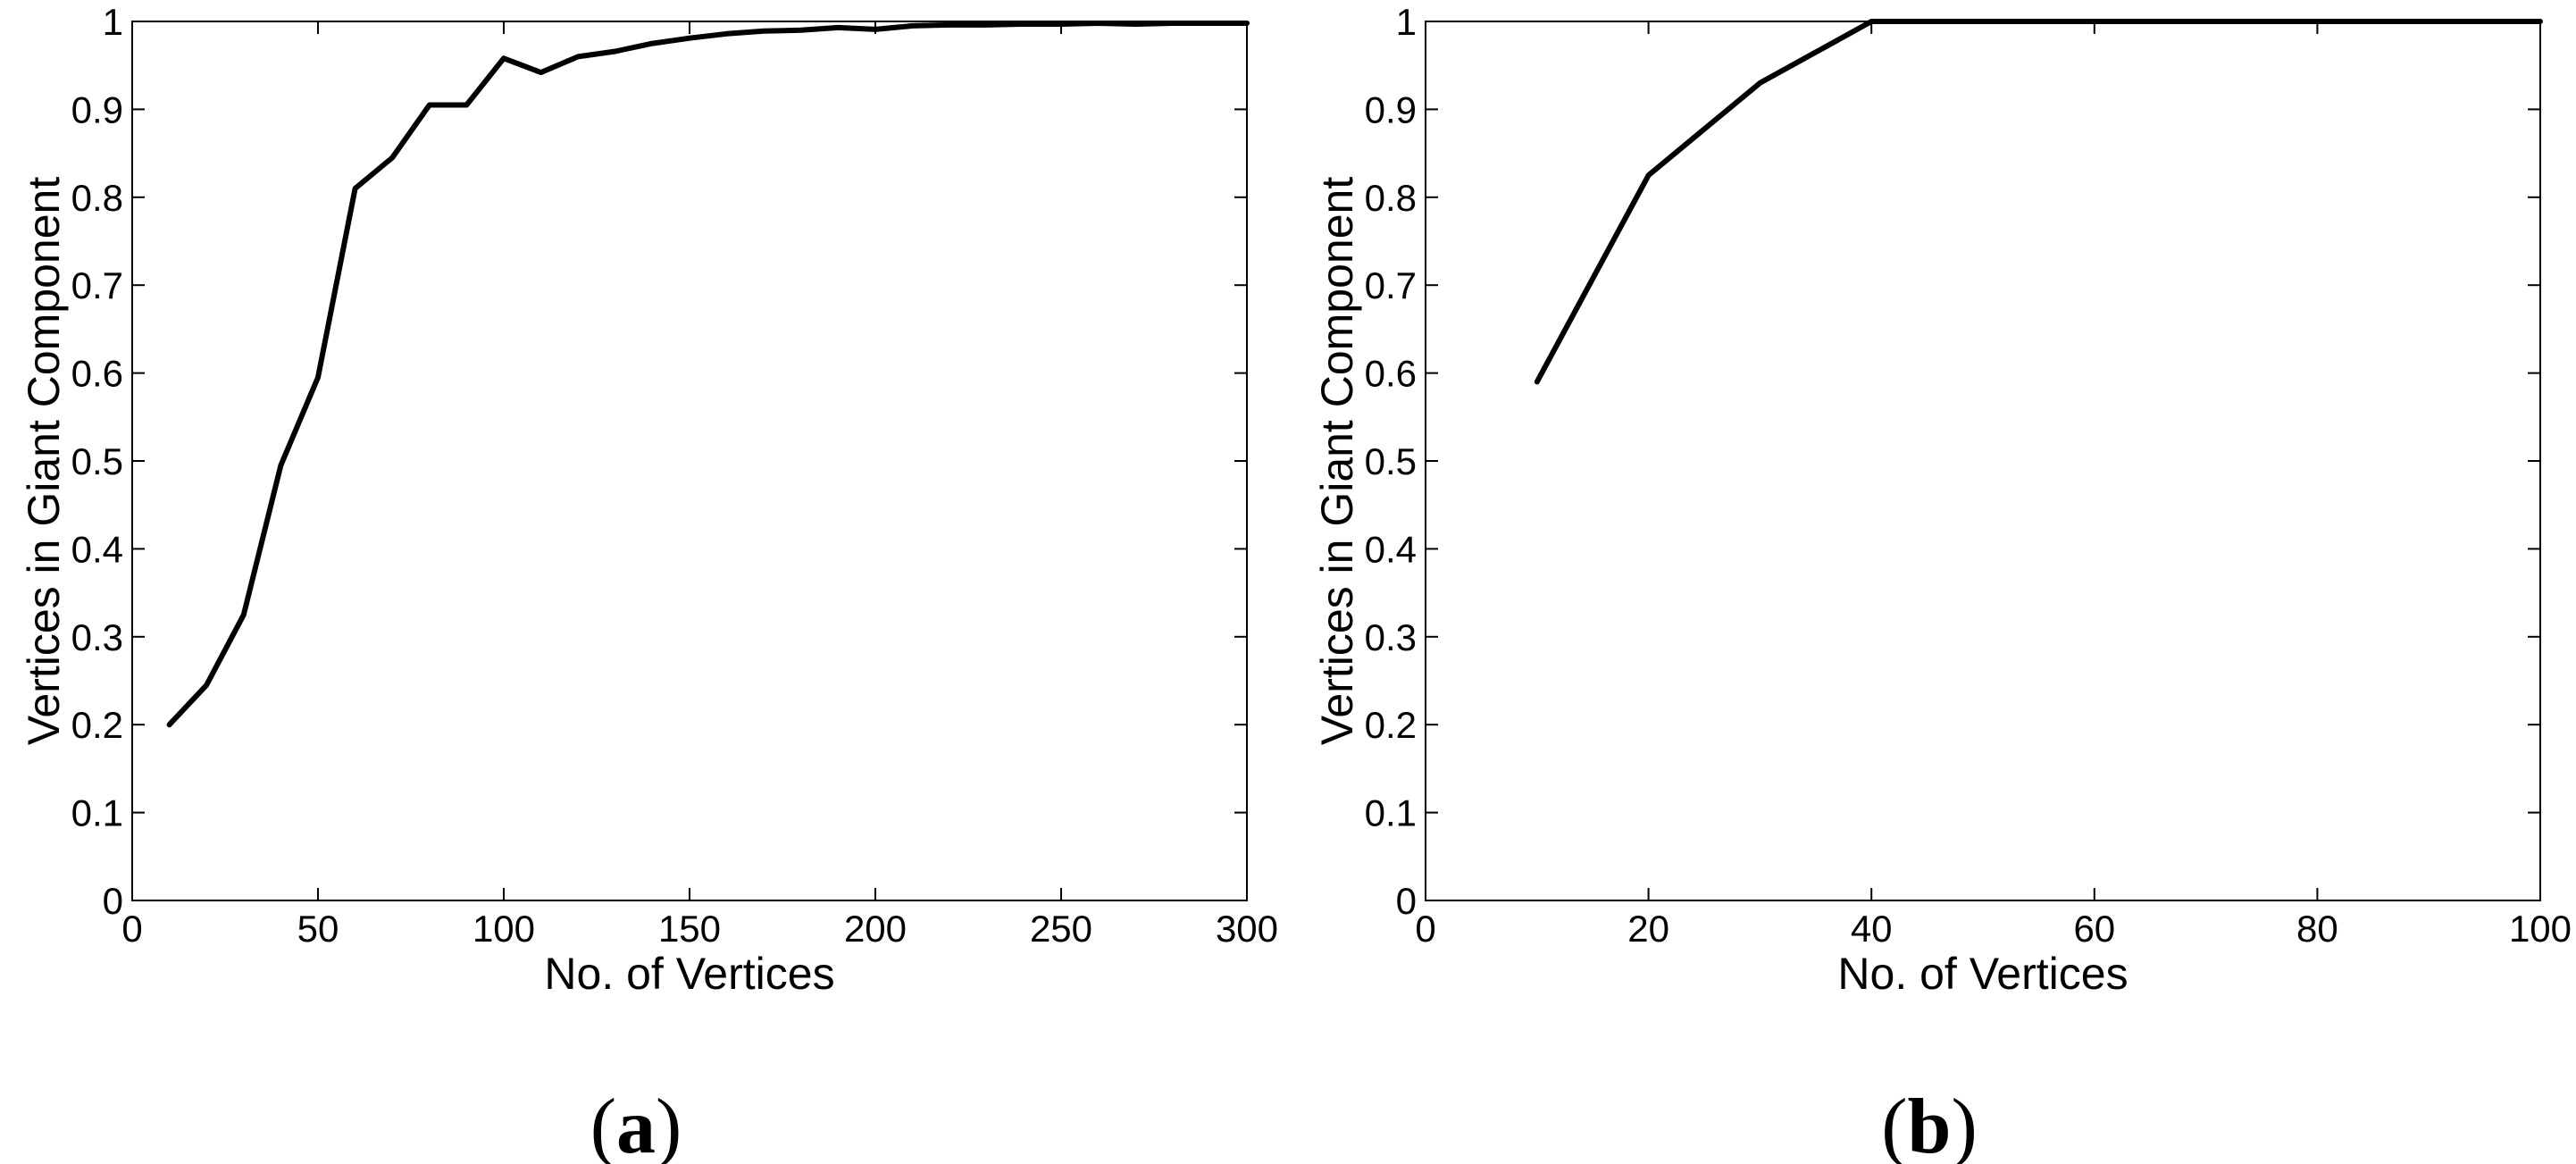 The image size is (2576, 1164). What do you see at coordinates (1247, 929) in the screenshot?
I see `x-tick-label: 300` at bounding box center [1247, 929].